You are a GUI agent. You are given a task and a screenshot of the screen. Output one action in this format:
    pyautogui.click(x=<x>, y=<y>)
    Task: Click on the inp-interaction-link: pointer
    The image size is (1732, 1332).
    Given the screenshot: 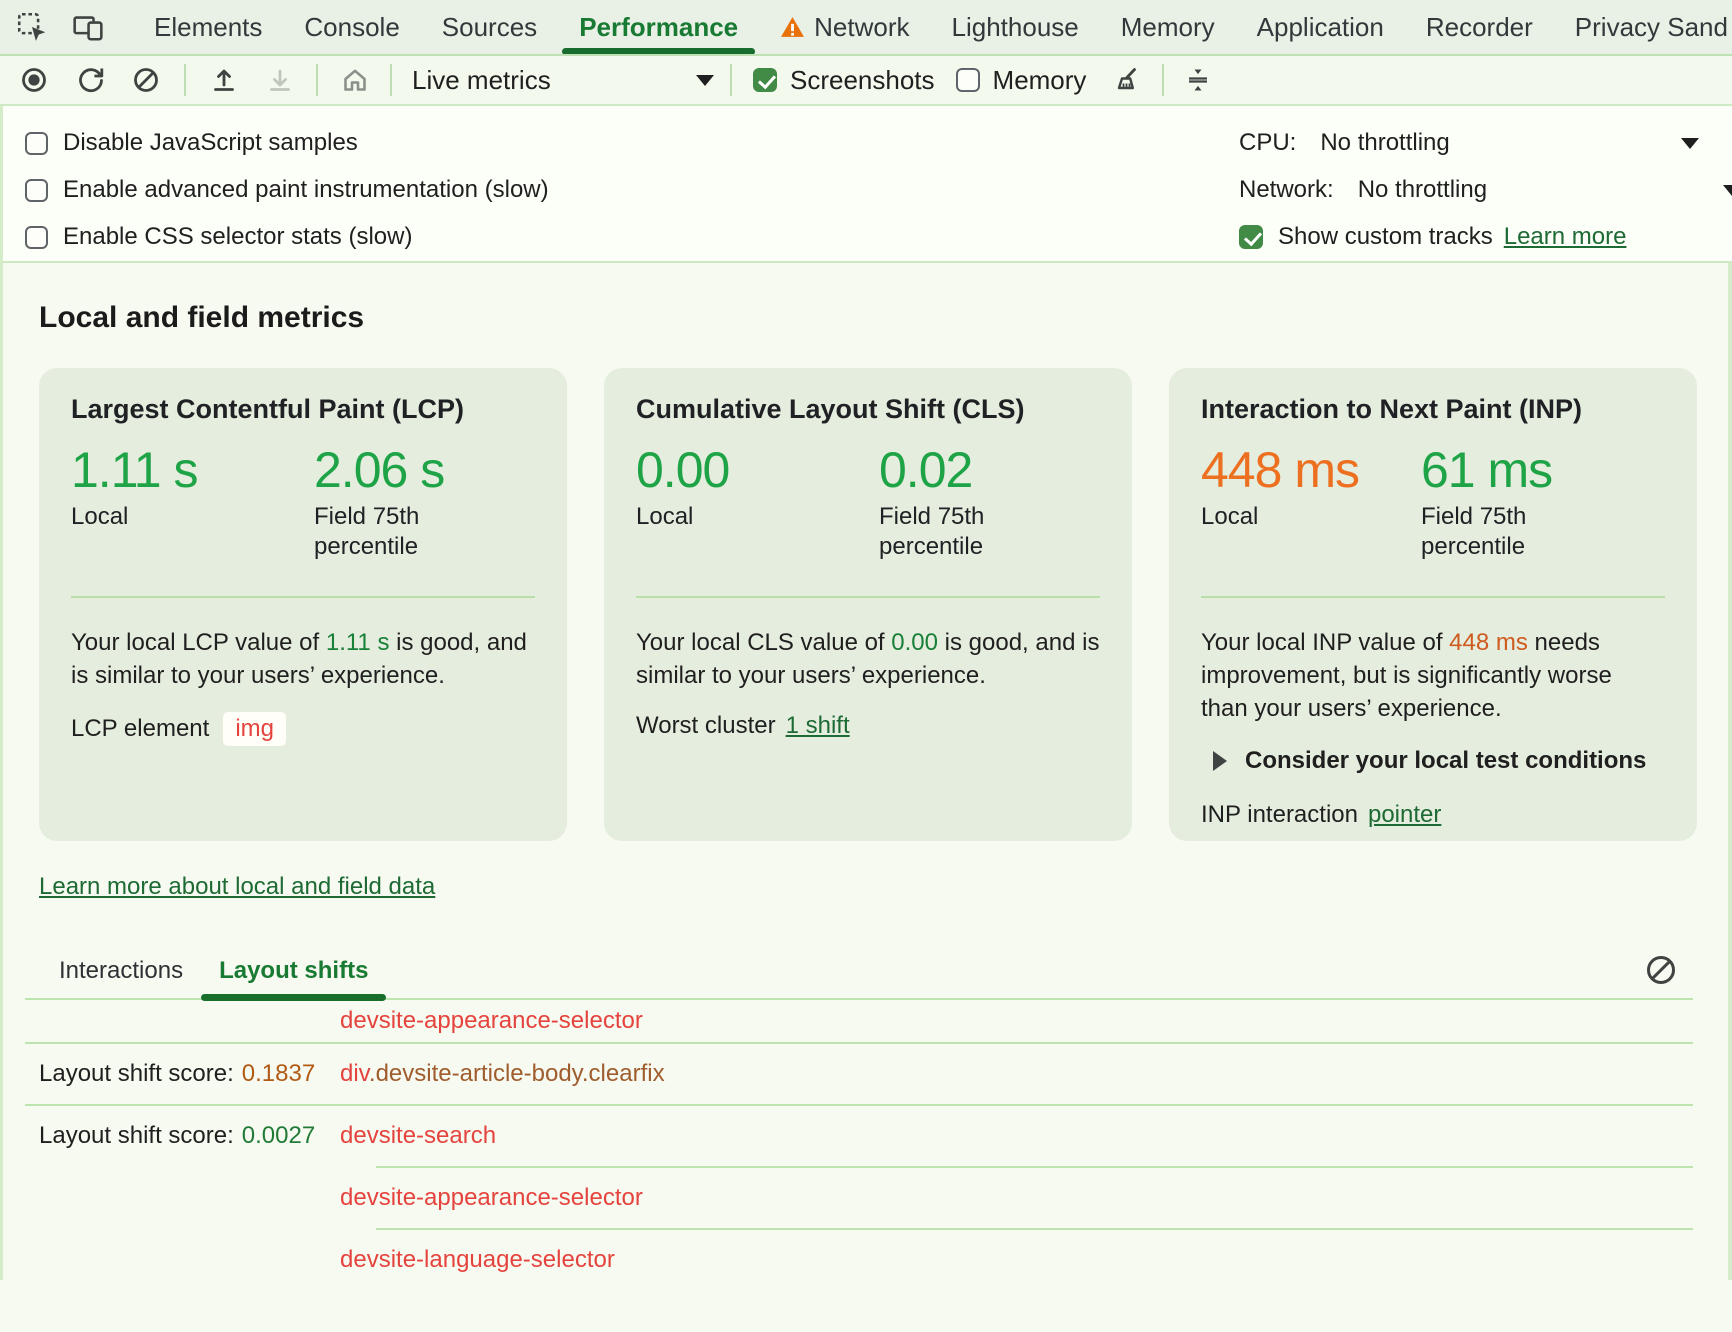 What is the action you would take?
    pyautogui.click(x=1404, y=814)
    